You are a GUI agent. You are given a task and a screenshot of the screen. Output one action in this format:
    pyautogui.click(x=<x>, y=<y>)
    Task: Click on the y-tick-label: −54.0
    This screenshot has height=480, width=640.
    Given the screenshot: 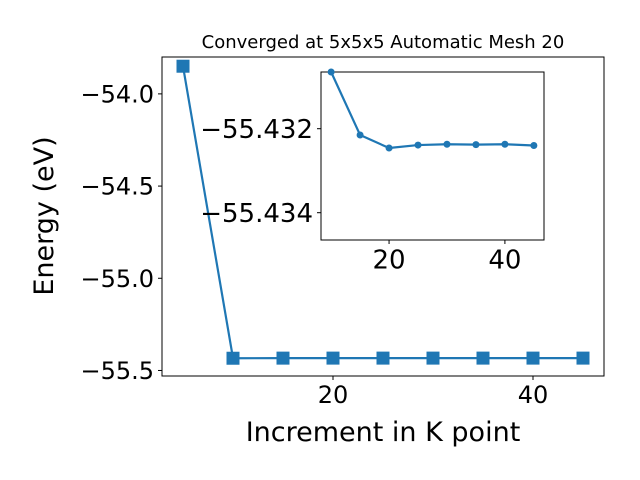 What is the action you would take?
    pyautogui.click(x=117, y=95)
    